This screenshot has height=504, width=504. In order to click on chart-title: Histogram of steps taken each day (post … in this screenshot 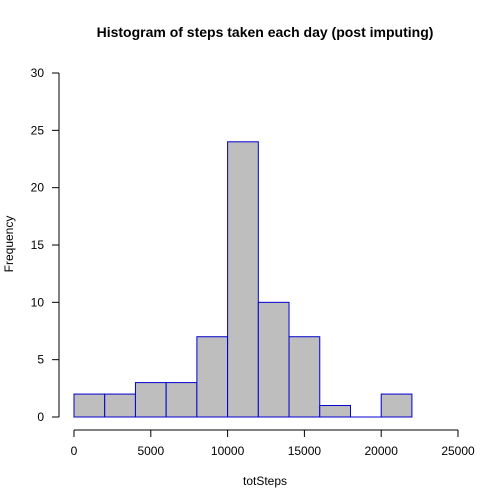, I will do `click(265, 32)`.